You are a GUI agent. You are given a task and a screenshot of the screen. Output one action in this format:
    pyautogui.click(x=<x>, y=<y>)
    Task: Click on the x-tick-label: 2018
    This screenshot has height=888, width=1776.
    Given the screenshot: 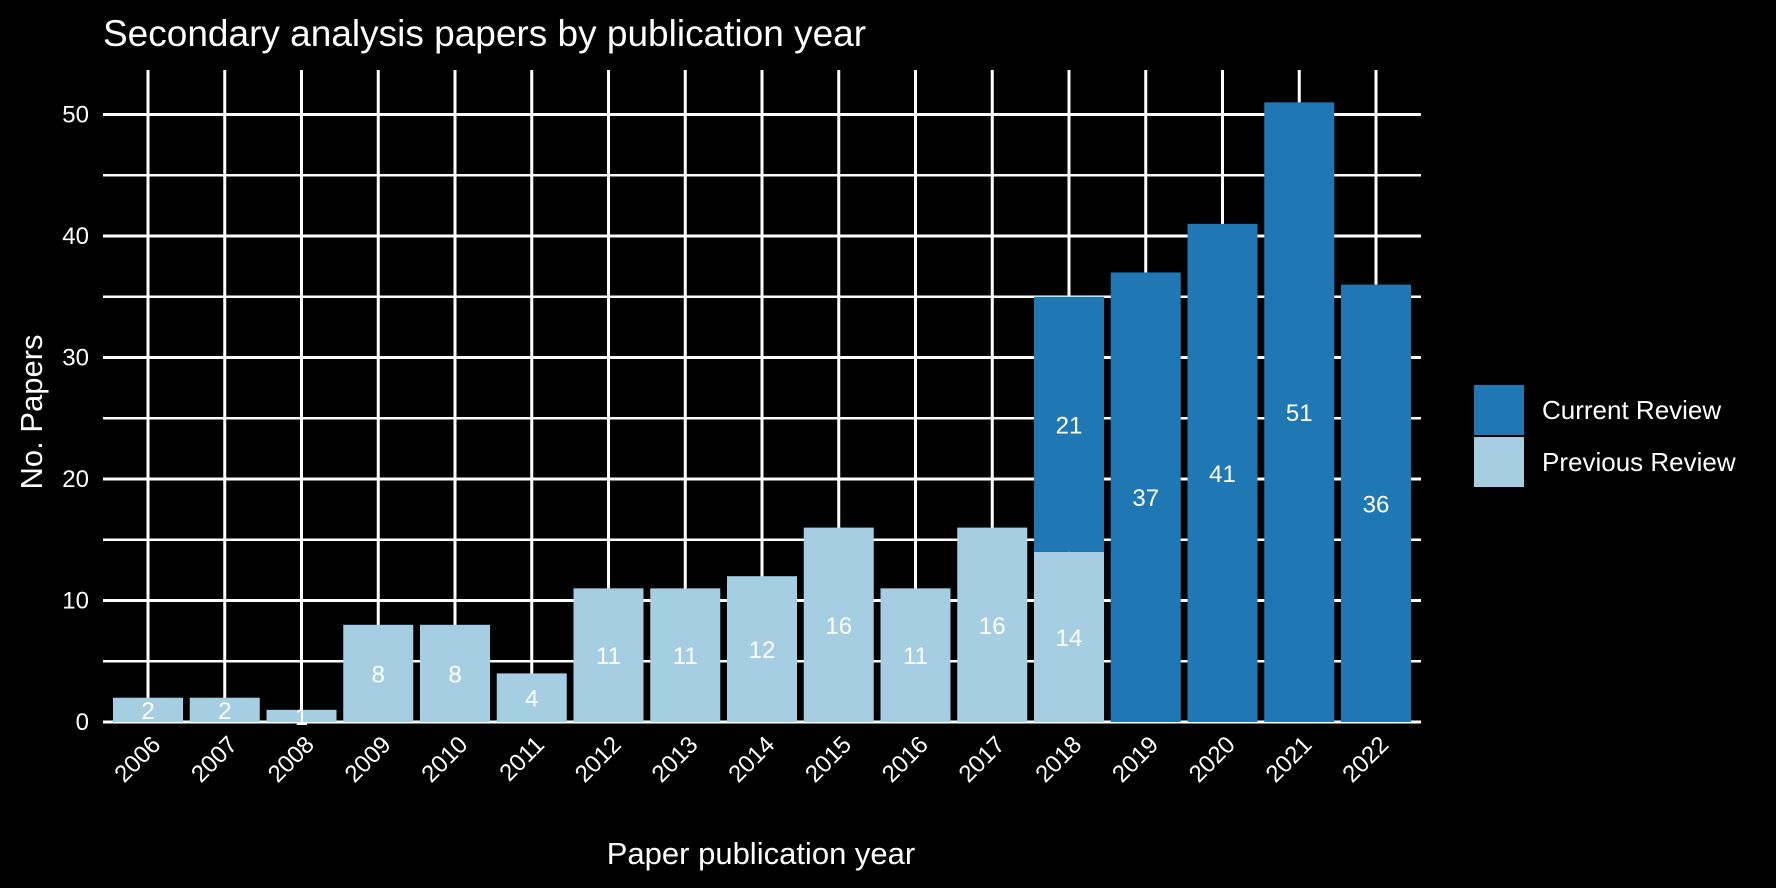 What is the action you would take?
    pyautogui.click(x=1058, y=759)
    